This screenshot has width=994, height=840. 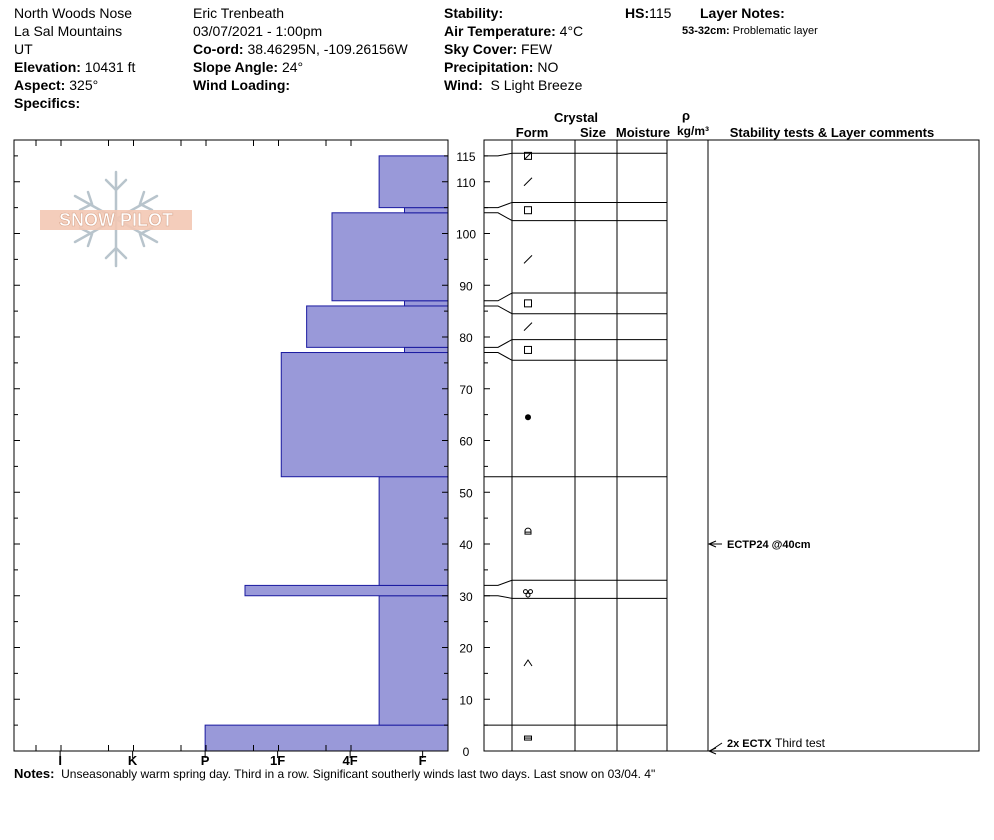 I want to click on wind-loading: Wind Loading:, so click(x=242, y=85).